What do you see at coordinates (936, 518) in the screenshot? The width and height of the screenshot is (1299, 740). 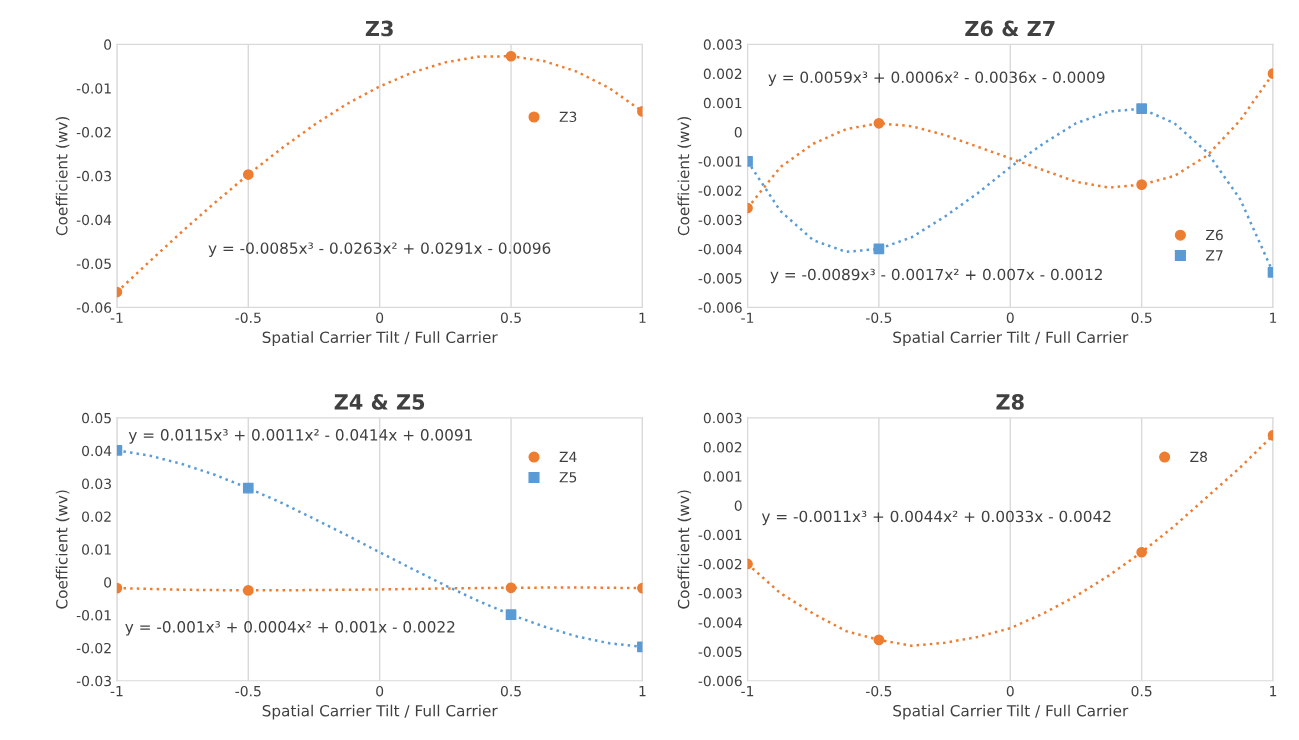 I see `annotation: y = -0.0011x³ + 0.0044x² + 0.0033x - 0.0042` at bounding box center [936, 518].